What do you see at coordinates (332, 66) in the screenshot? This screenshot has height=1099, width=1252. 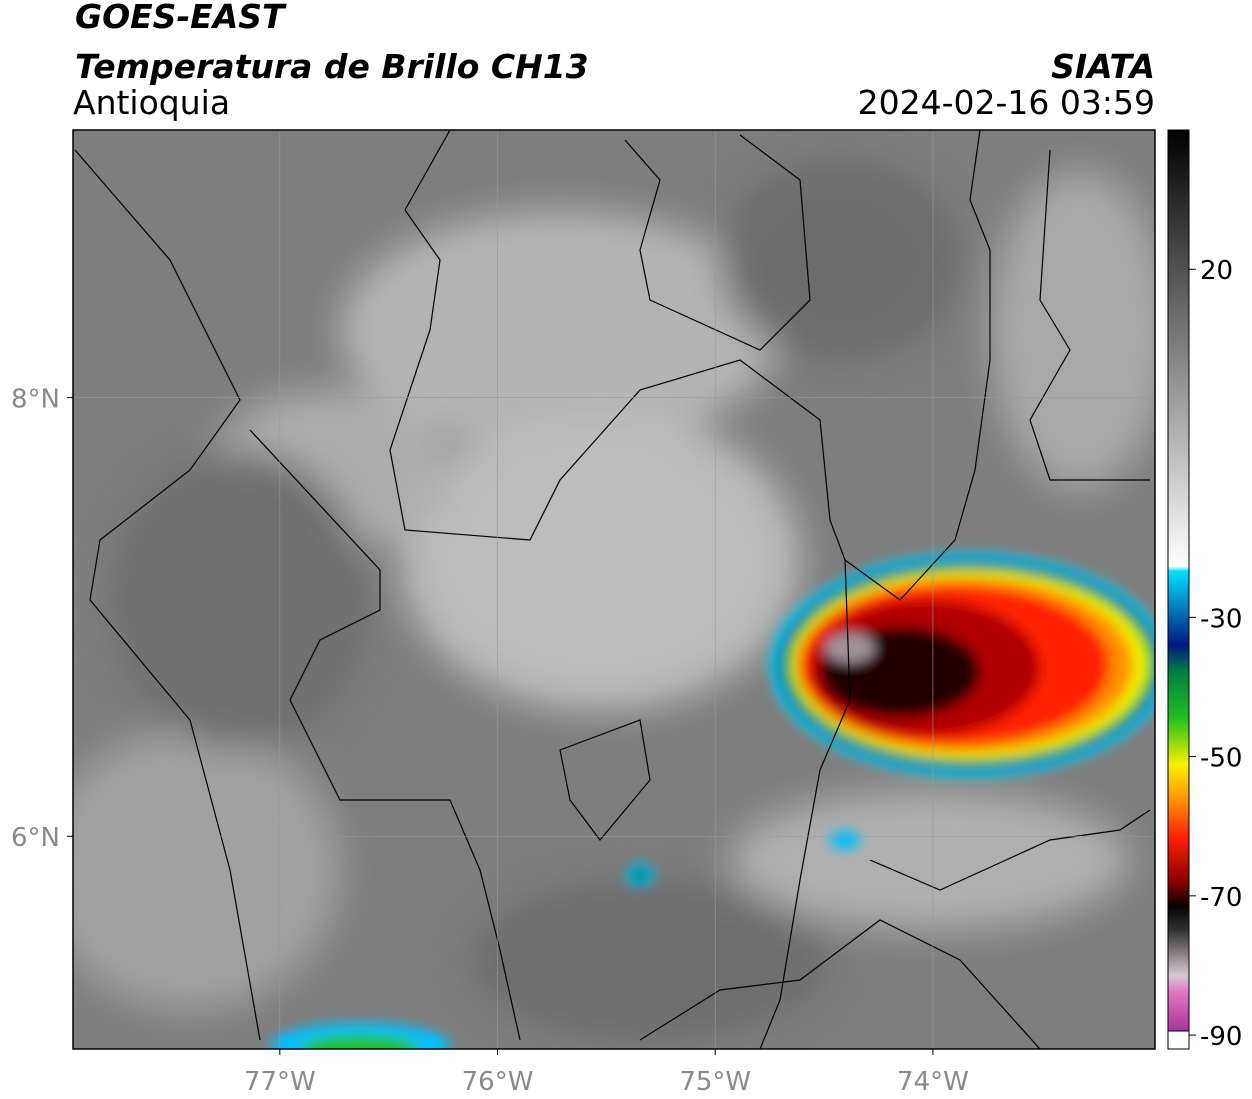 I see `subtitle: Temperatura de Brillo CH13` at bounding box center [332, 66].